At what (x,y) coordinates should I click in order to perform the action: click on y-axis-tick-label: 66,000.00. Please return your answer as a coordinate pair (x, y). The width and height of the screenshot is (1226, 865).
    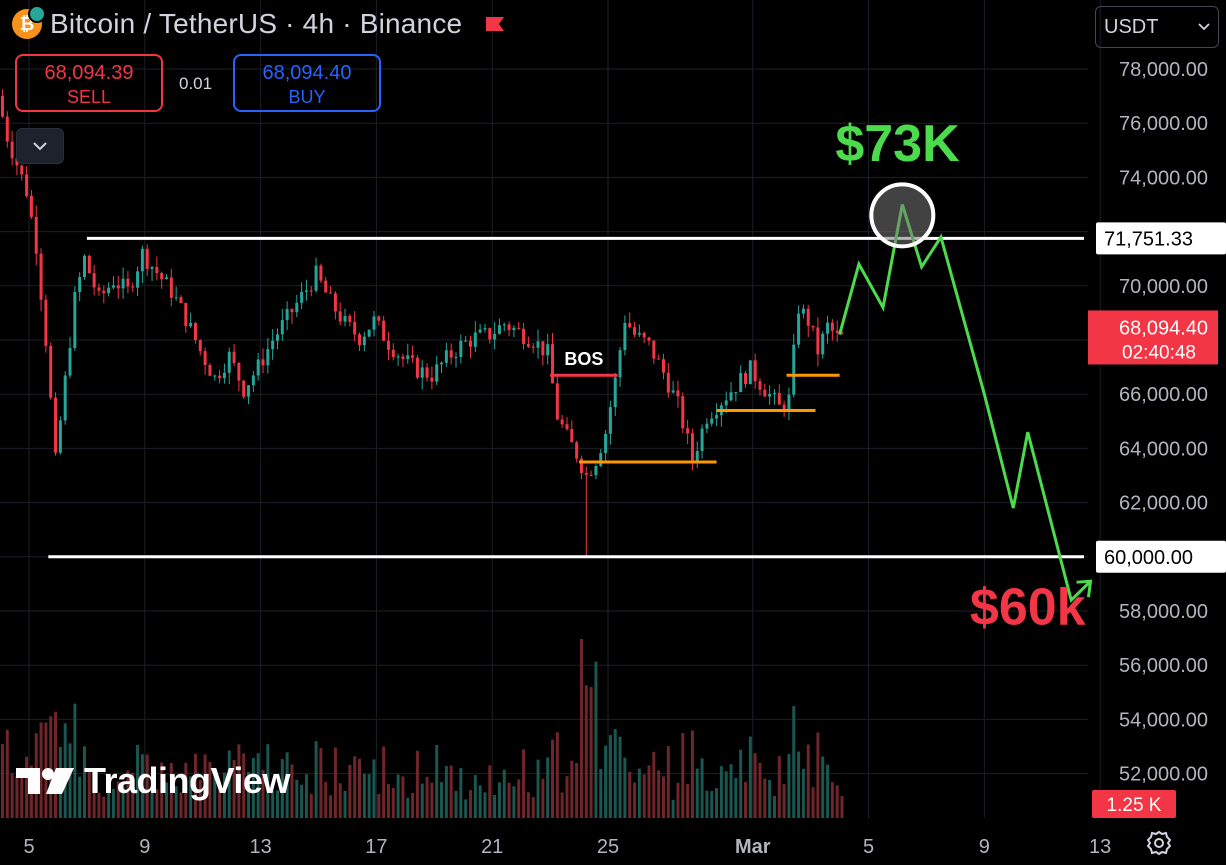
    Looking at the image, I should click on (1163, 395).